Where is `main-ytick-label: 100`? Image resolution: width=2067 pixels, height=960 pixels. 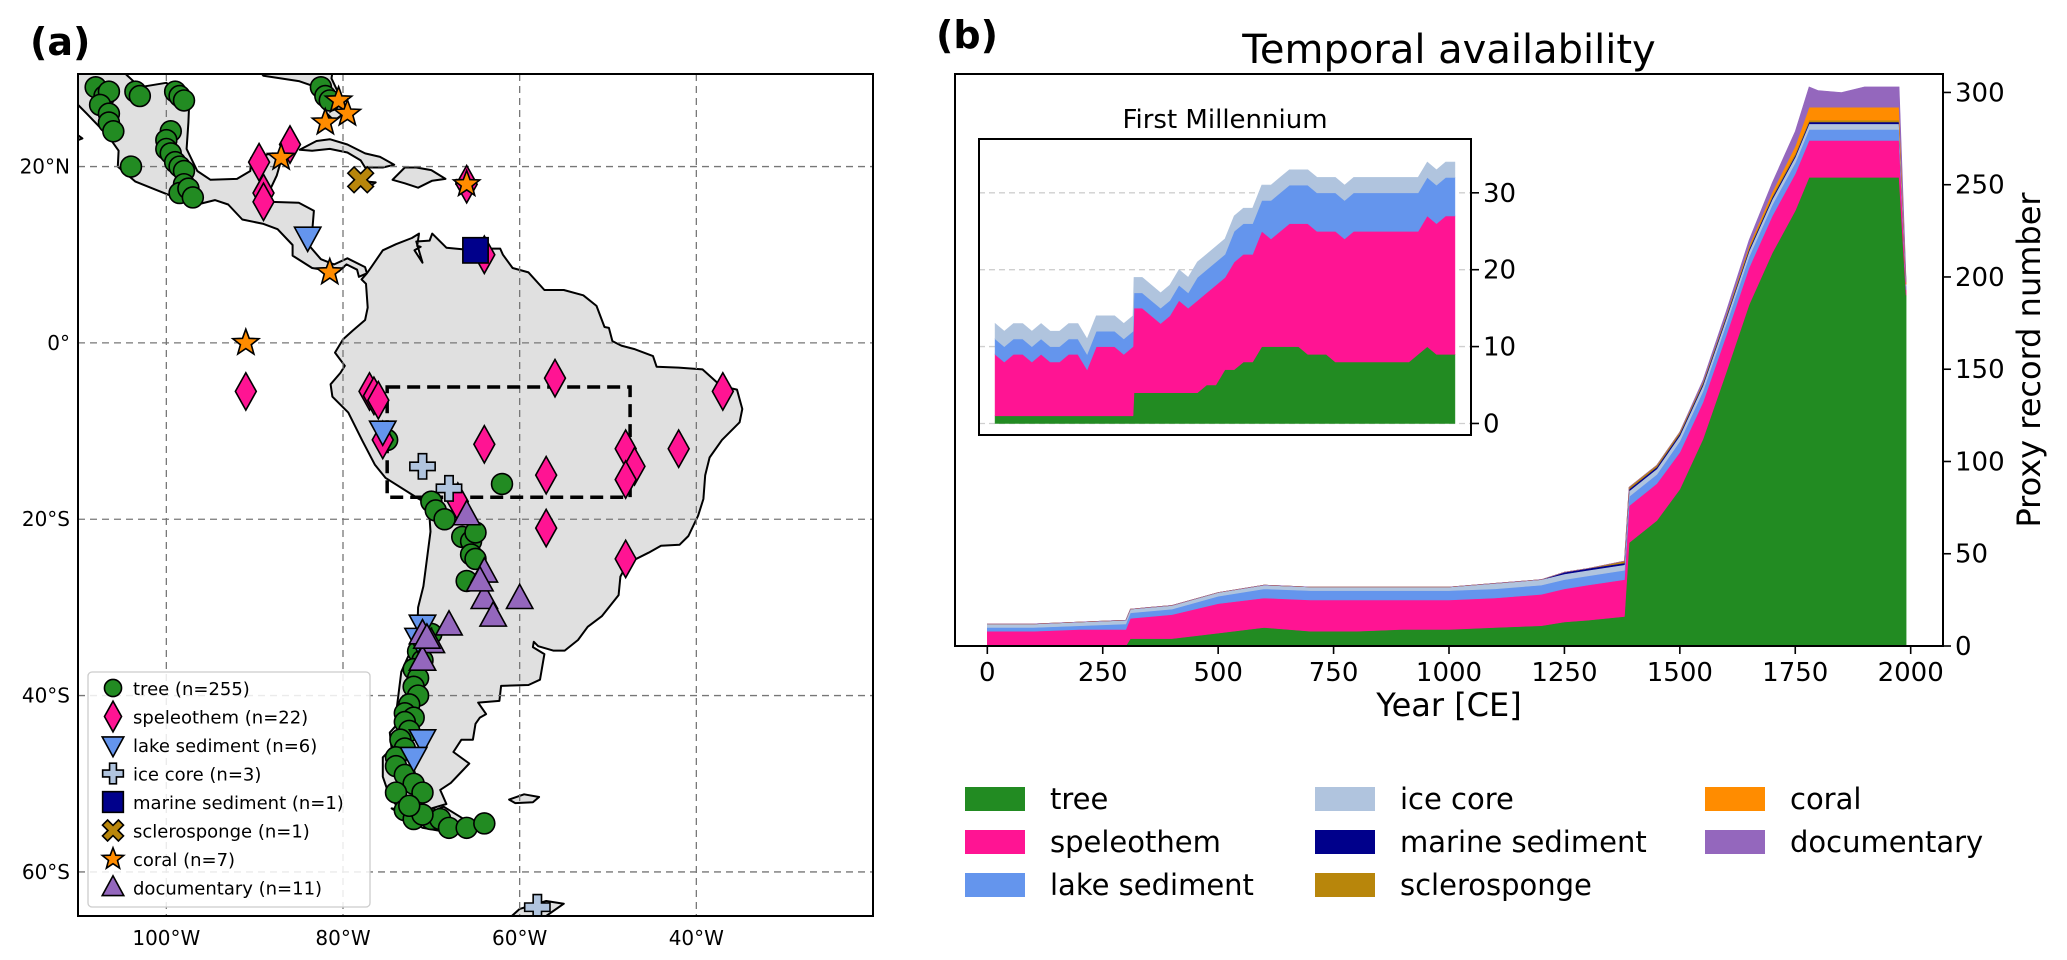
main-ytick-label: 100 is located at coordinates (1980, 462).